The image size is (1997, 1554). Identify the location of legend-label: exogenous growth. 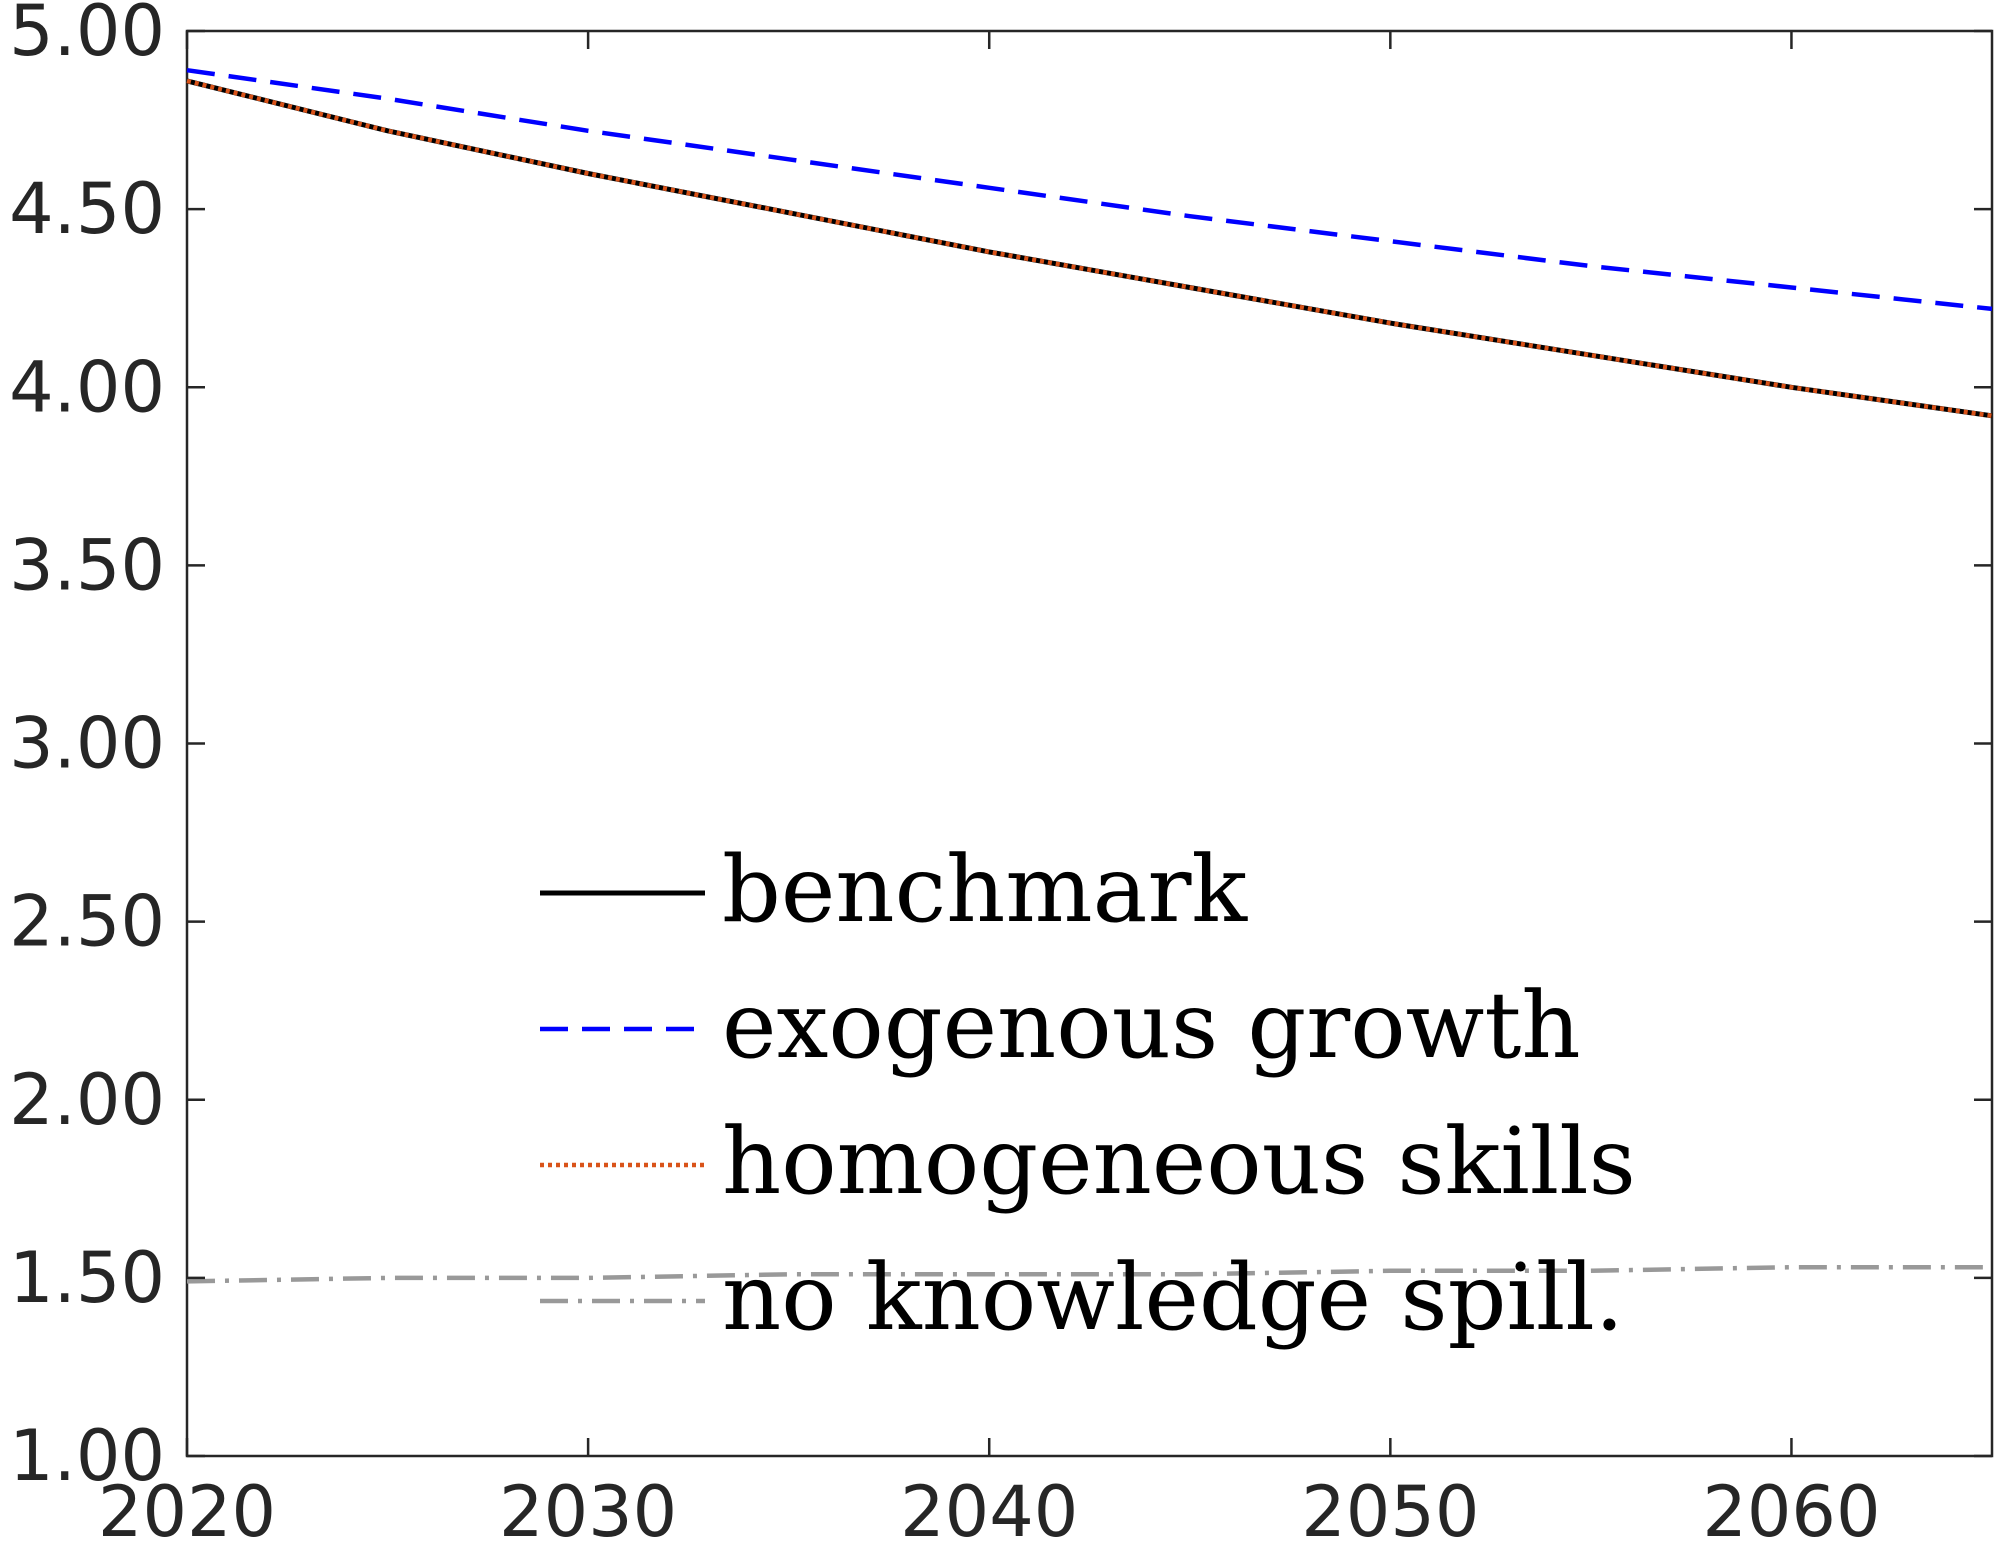
(1151, 1025).